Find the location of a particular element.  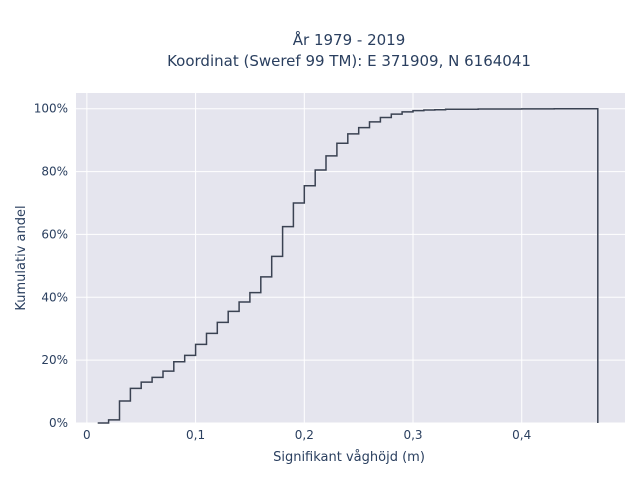

y-axis-ticks: 0% 20% 40% 60% 80% 100% is located at coordinates (51, 266).